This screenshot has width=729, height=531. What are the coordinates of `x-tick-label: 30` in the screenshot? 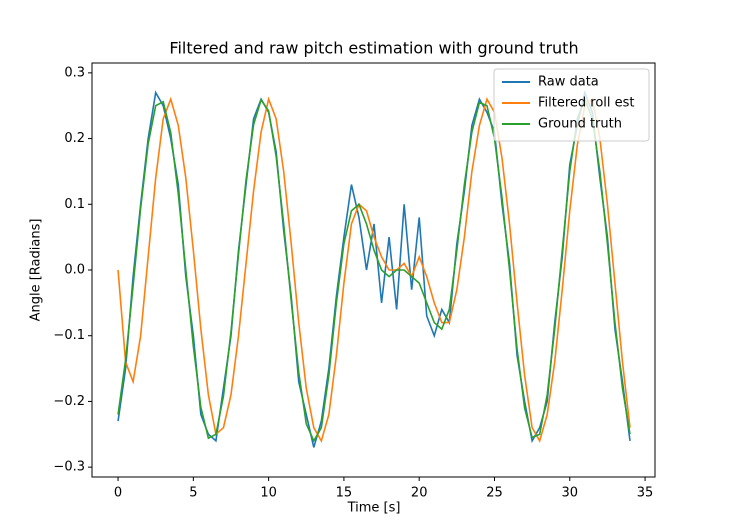 It's located at (570, 493).